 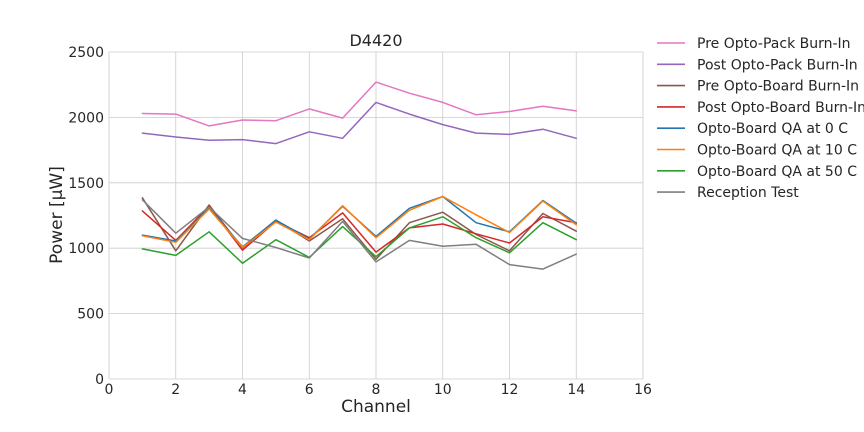 What do you see at coordinates (510, 390) in the screenshot?
I see `x-tick-label: 12` at bounding box center [510, 390].